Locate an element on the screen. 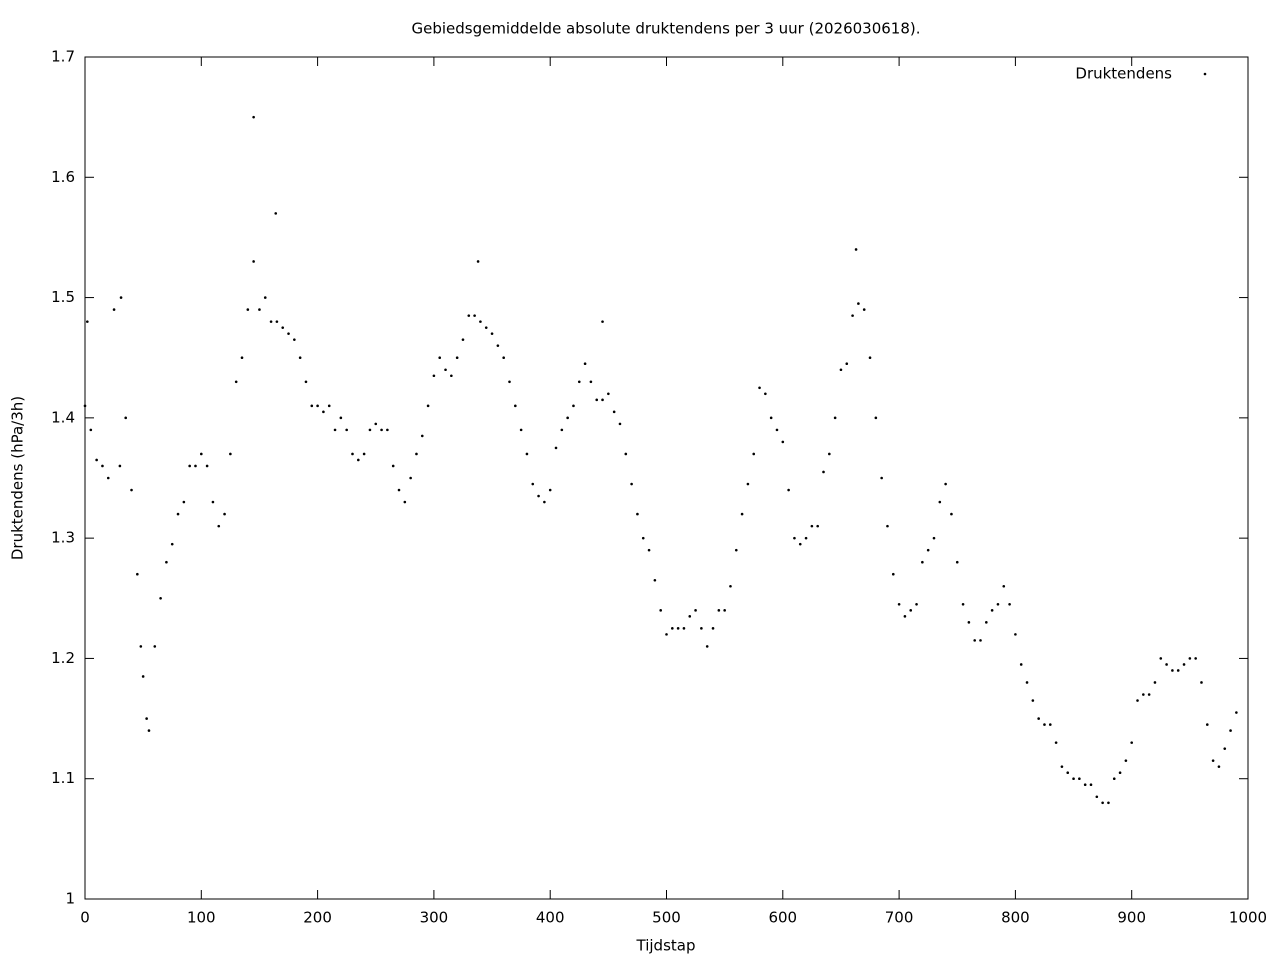 Image resolution: width=1280 pixels, height=960 pixels. legend-label: Druktendens is located at coordinates (1123, 74).